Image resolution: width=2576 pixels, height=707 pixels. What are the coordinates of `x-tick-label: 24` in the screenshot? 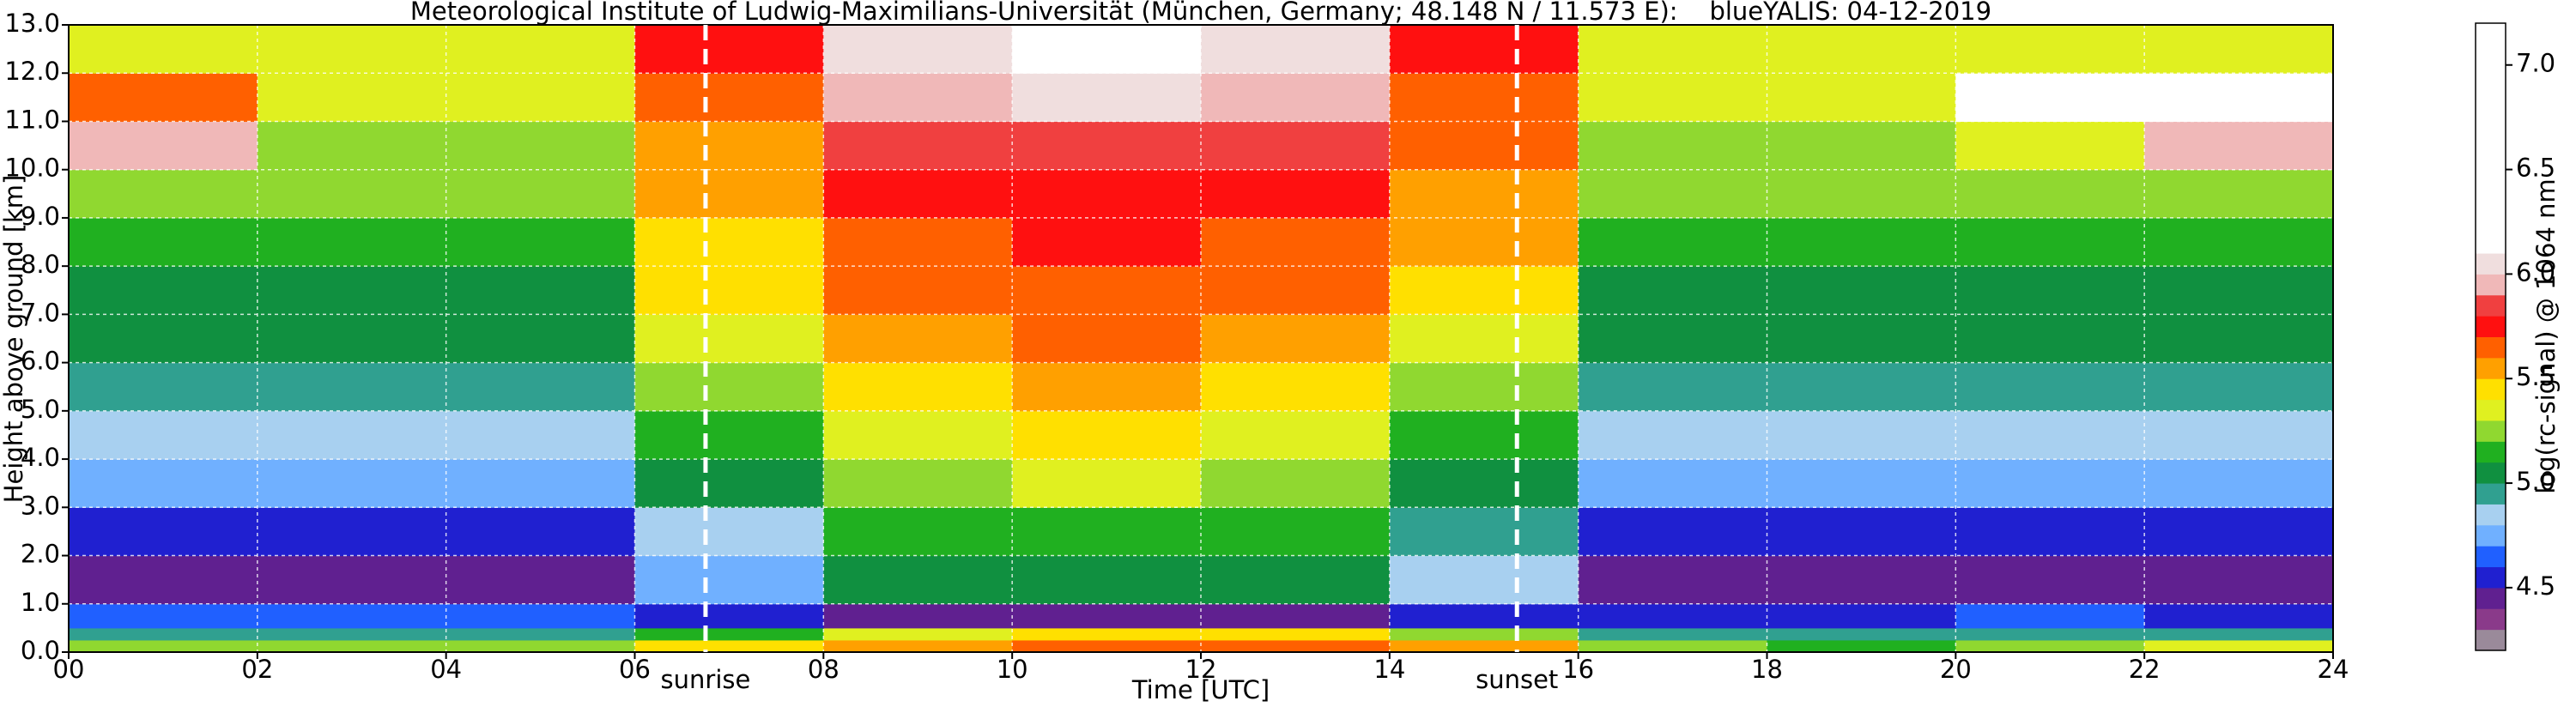 It's located at (2333, 670).